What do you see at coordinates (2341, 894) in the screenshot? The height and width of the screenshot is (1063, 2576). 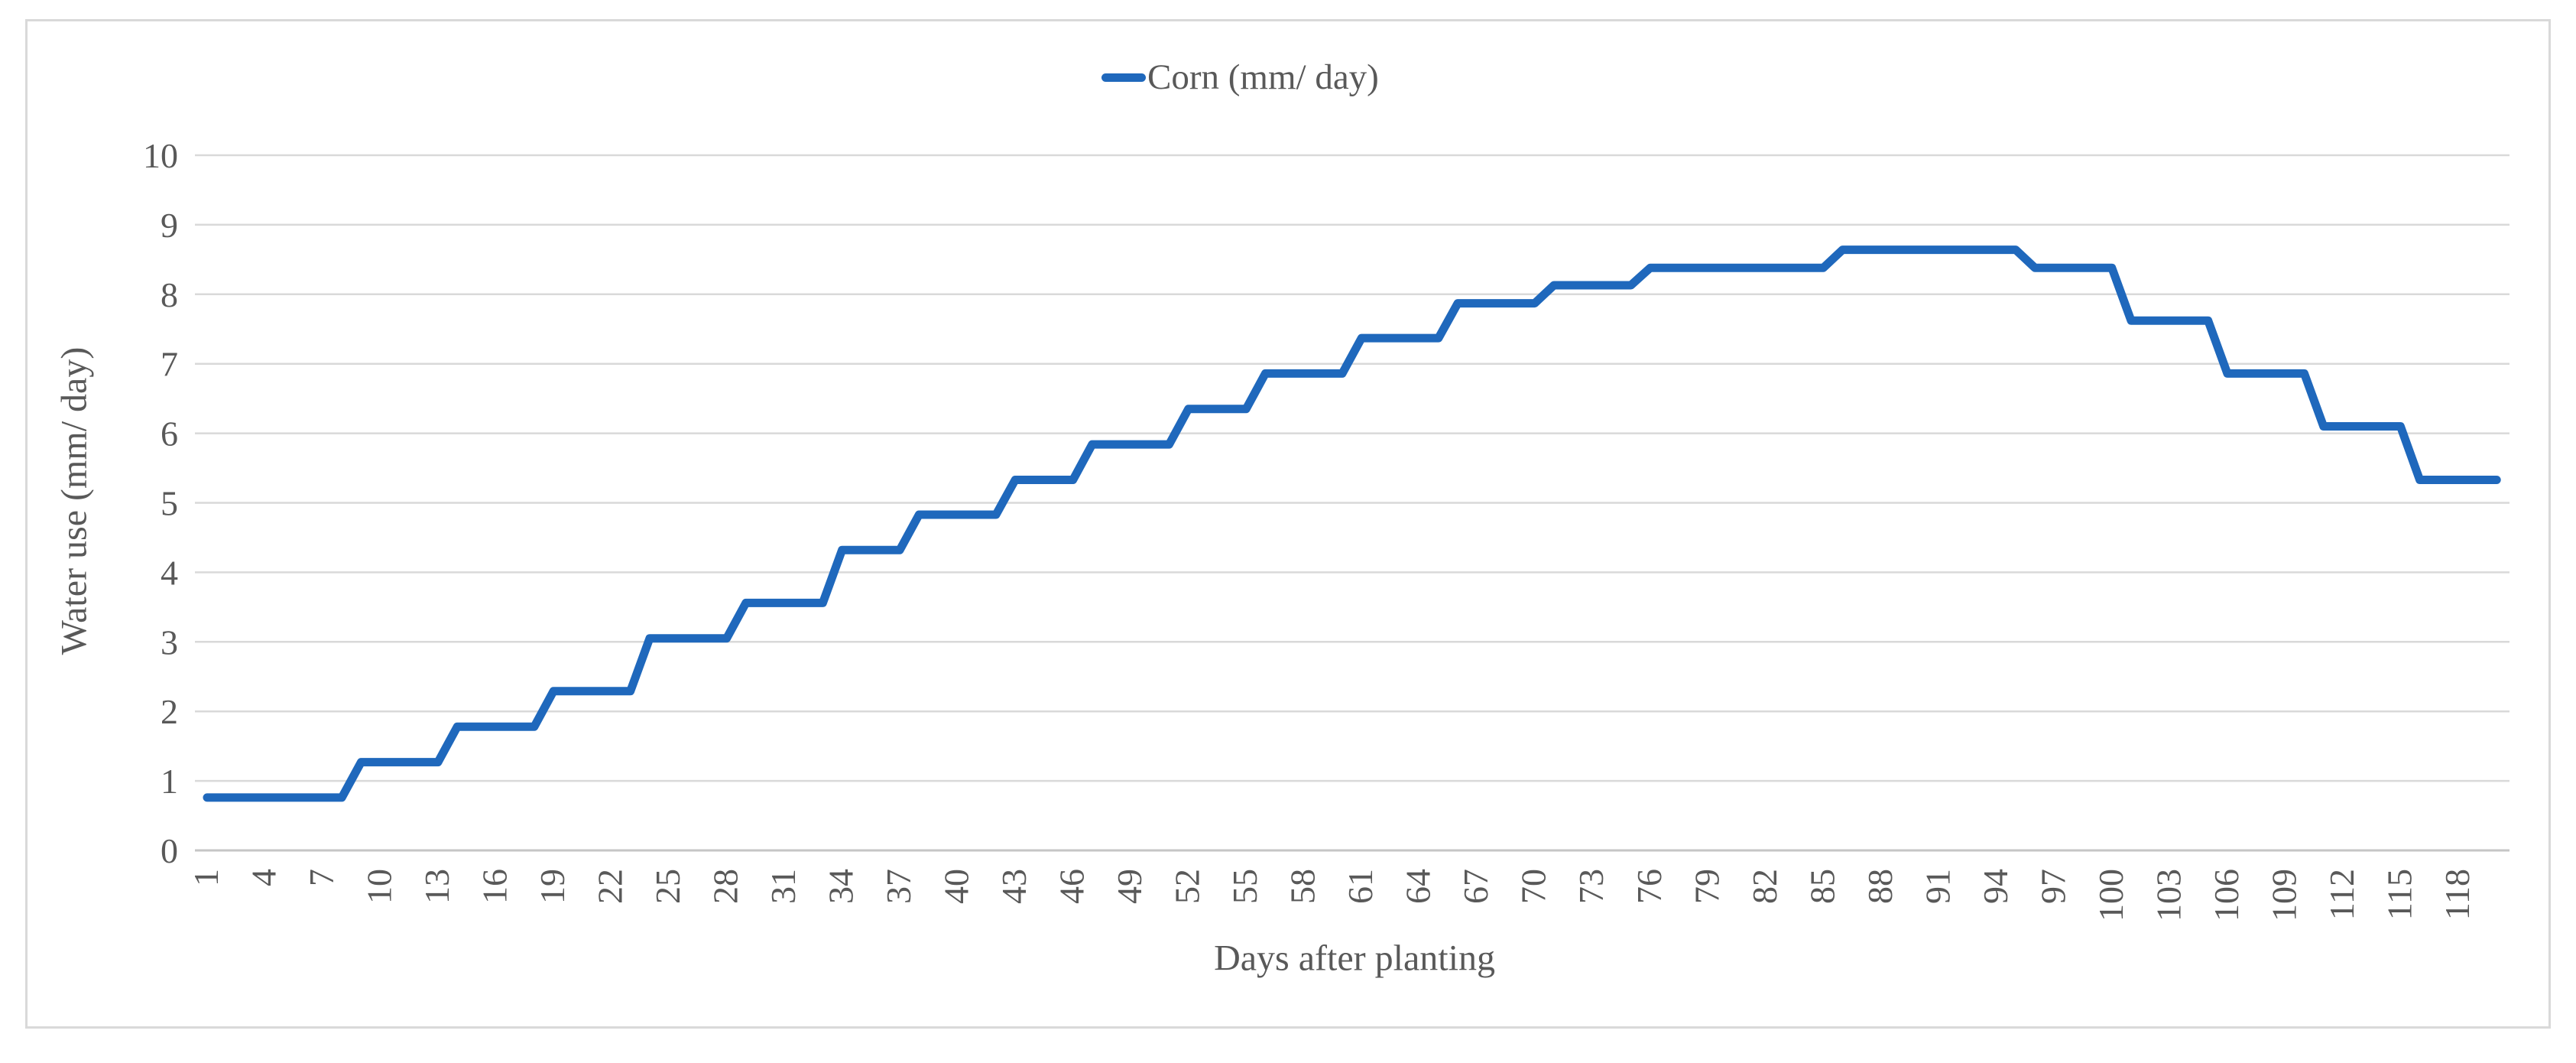 I see `x-tick-label: 112` at bounding box center [2341, 894].